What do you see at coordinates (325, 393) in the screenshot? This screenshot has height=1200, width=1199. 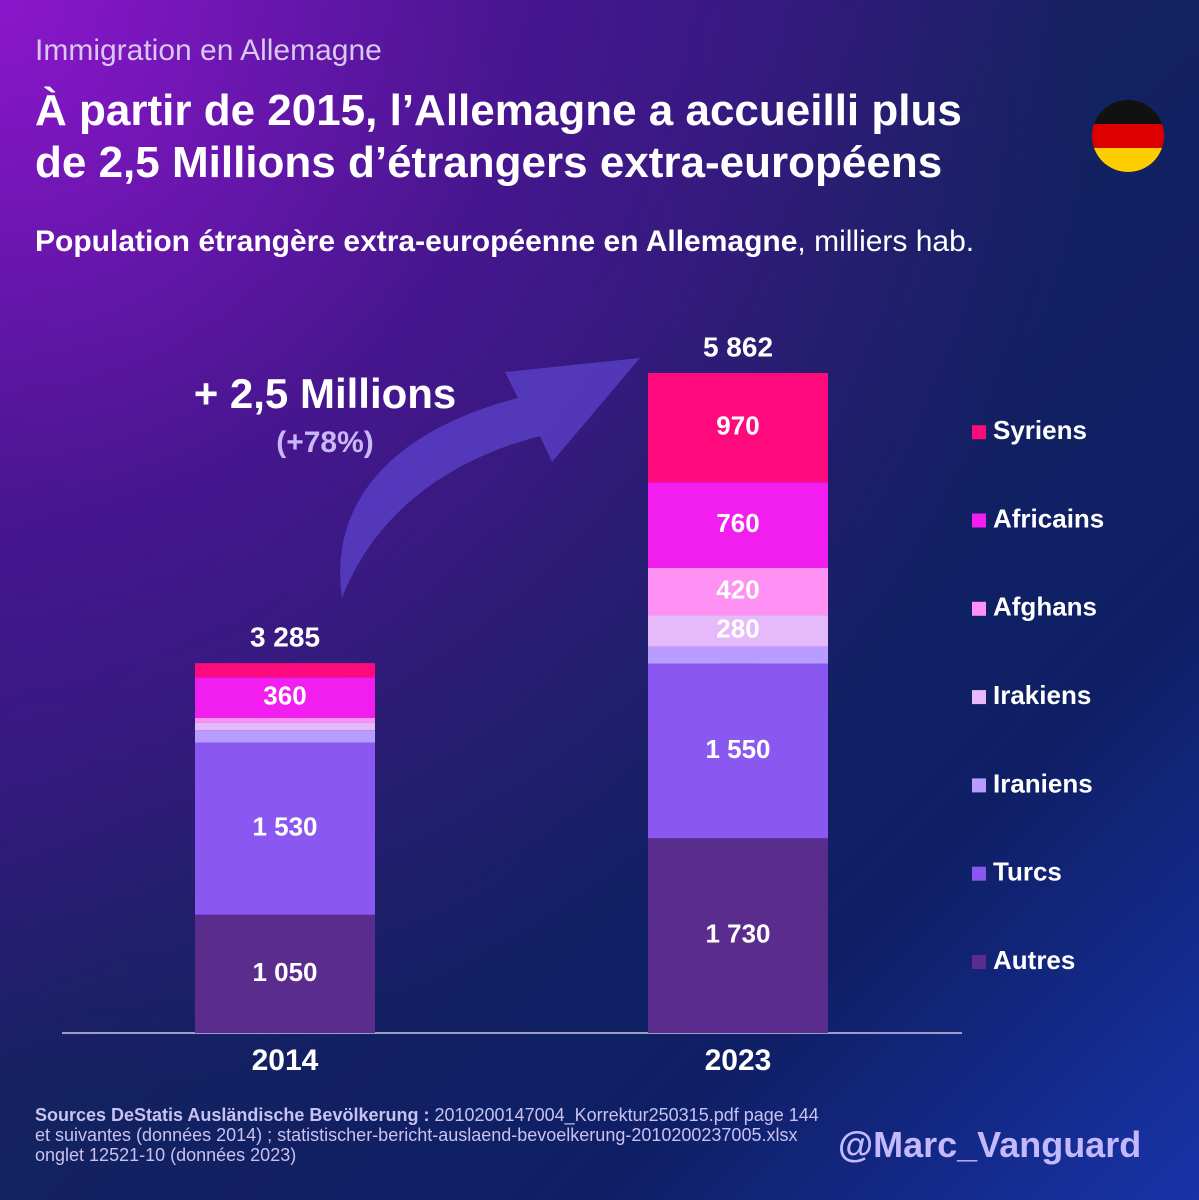 I see `annotation: + 2,5 Millions` at bounding box center [325, 393].